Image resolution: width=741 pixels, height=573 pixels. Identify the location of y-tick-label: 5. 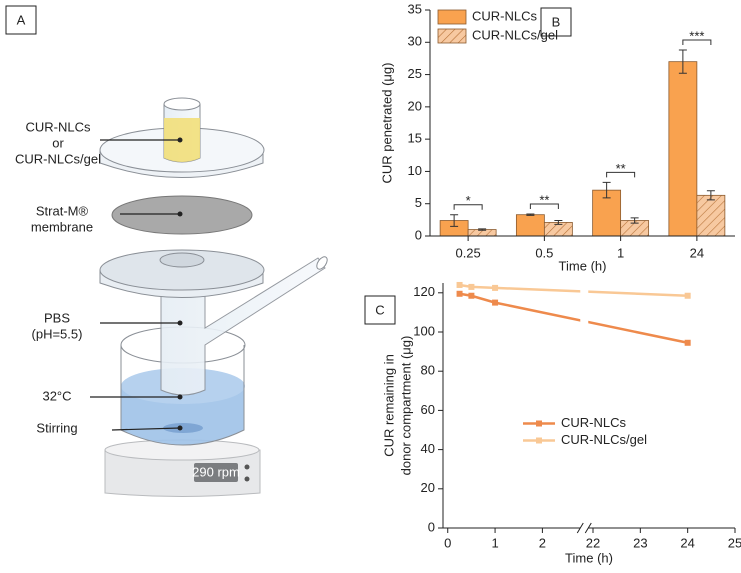
(418, 202).